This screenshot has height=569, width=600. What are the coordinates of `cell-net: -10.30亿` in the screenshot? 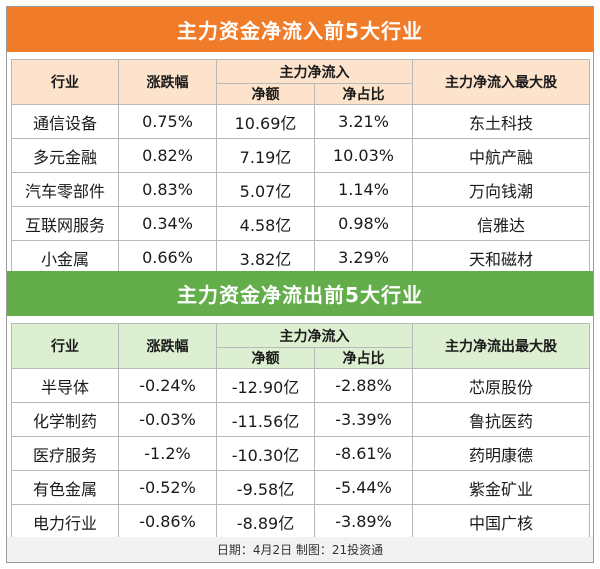 It's located at (265, 453).